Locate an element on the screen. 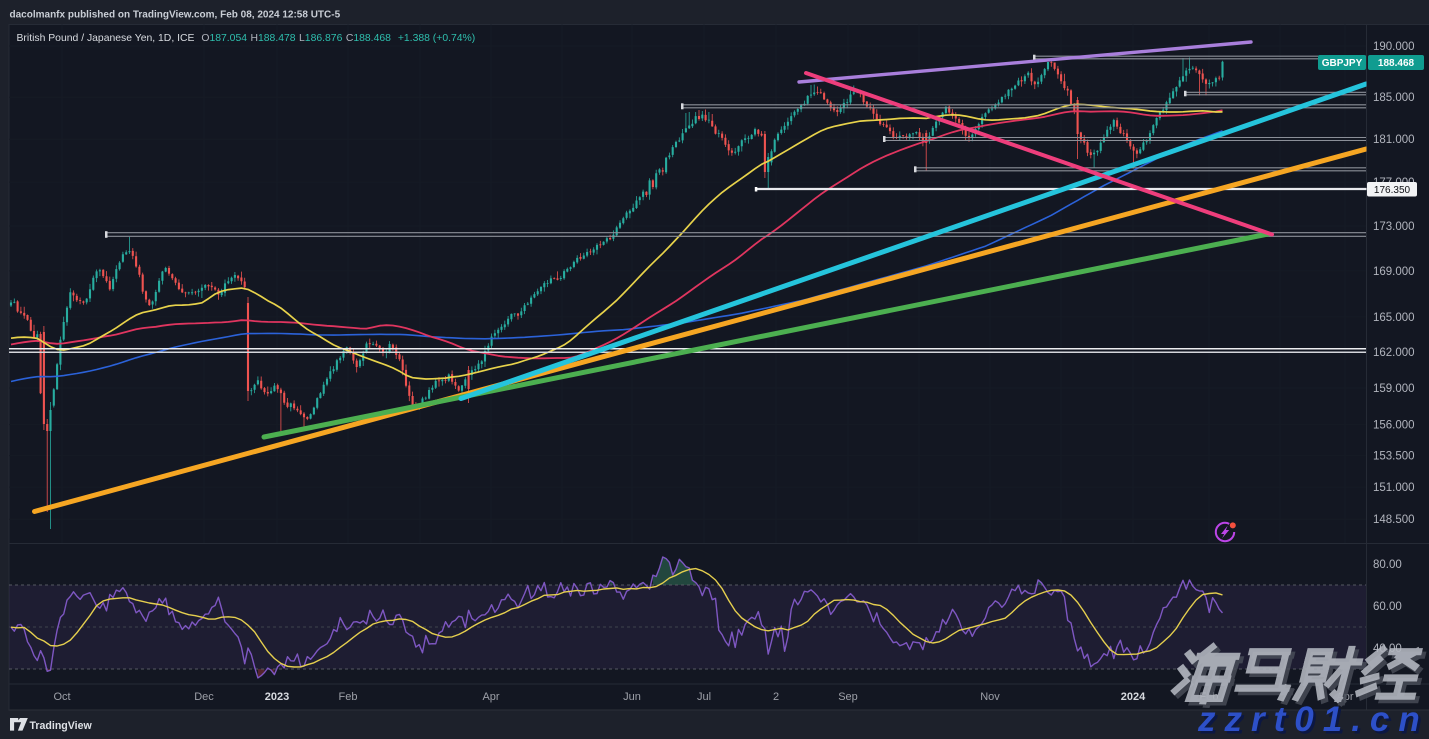 The image size is (1429, 739). svg-text: Apr is located at coordinates (490, 697).